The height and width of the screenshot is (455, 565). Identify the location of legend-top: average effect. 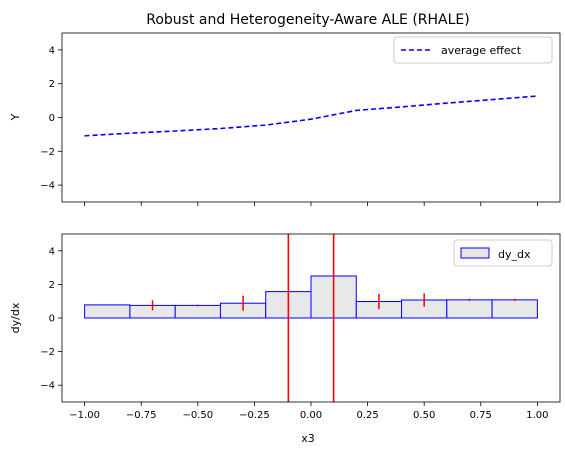
(473, 50).